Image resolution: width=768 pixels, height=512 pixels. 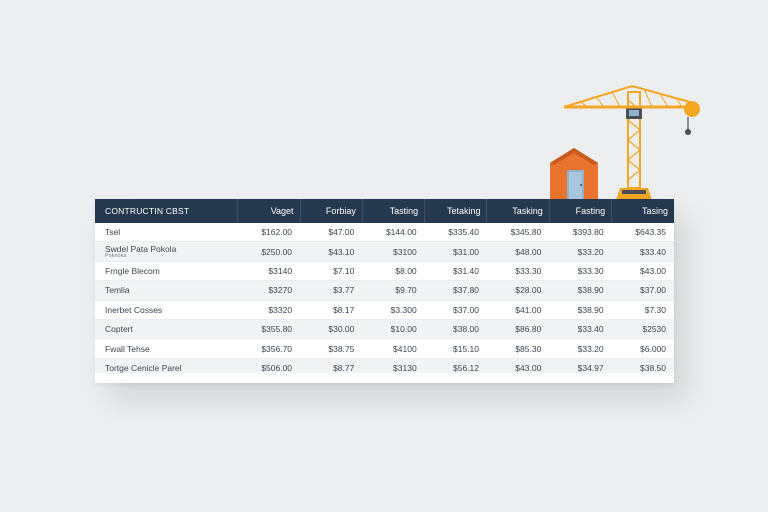 What do you see at coordinates (393, 271) in the screenshot?
I see `table-cell: $8.00` at bounding box center [393, 271].